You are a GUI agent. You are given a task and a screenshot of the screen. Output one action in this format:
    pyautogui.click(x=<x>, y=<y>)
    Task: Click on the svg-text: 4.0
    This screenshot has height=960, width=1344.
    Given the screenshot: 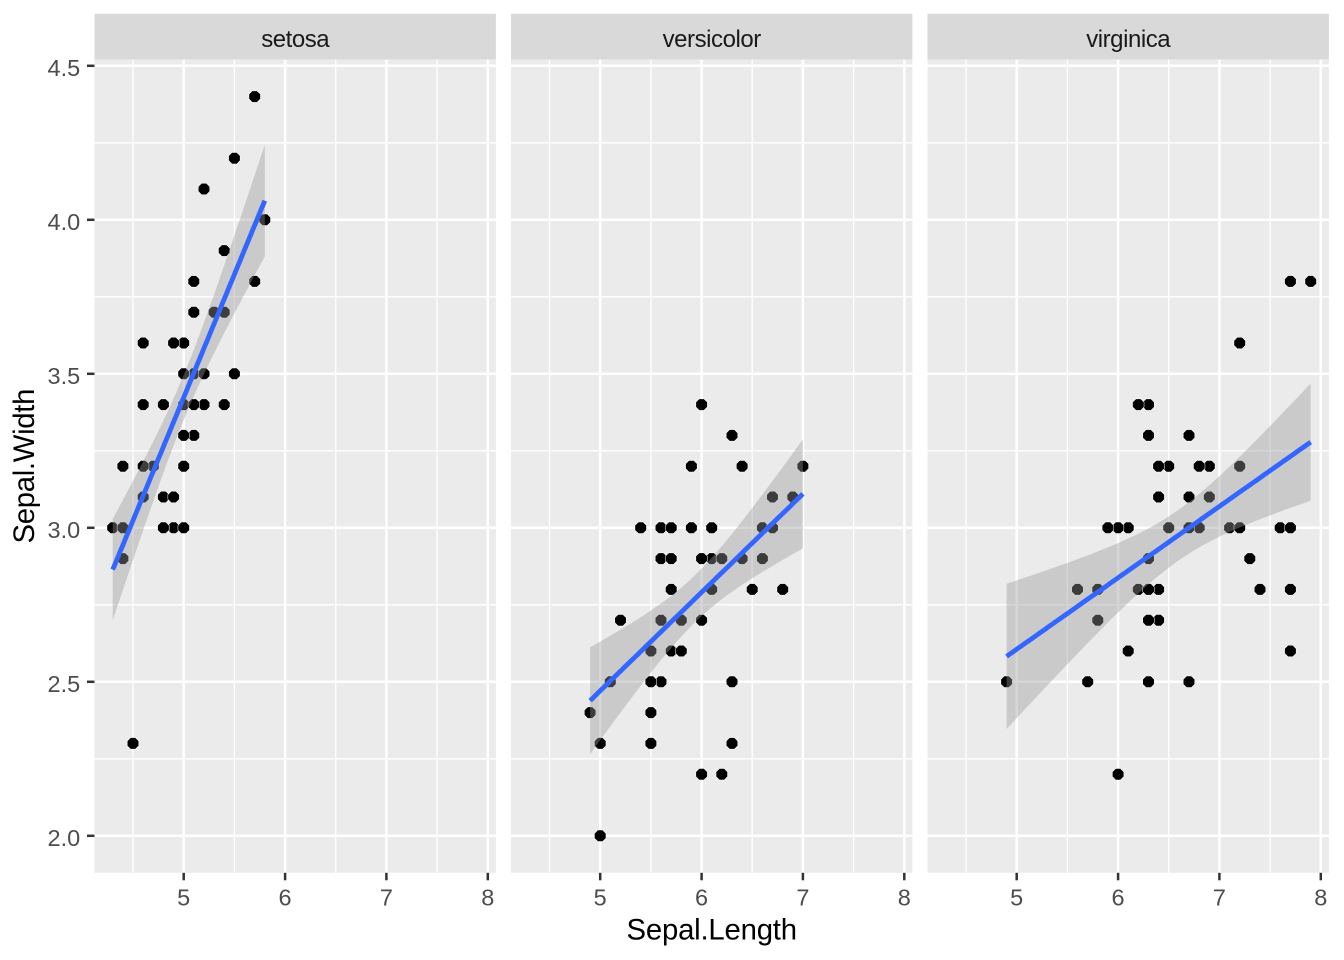 What is the action you would take?
    pyautogui.click(x=64, y=222)
    